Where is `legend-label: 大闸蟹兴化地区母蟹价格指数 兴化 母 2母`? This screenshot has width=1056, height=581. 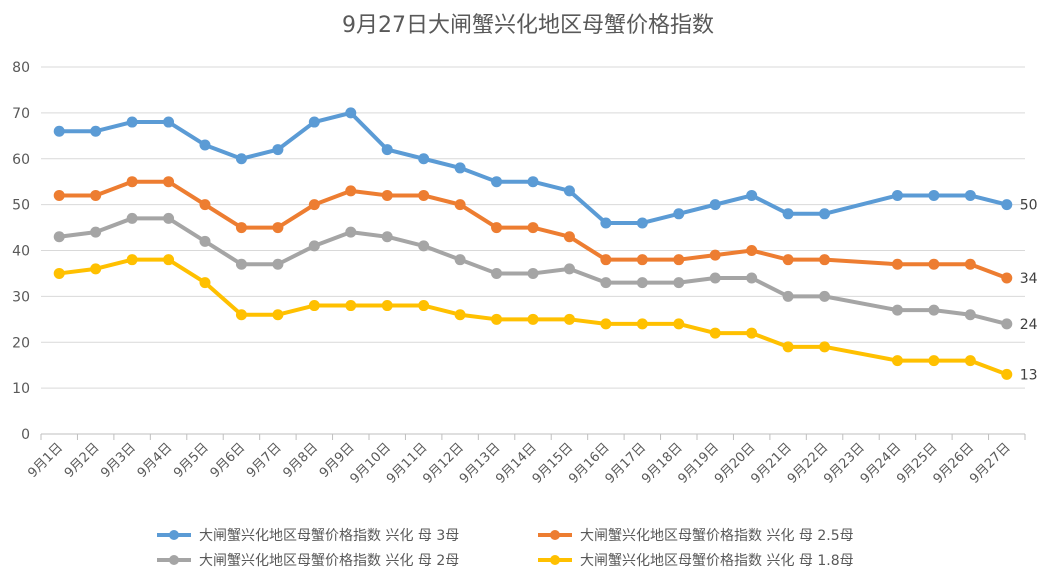 legend-label: 大闸蟹兴化地区母蟹价格指数 兴化 母 2母 is located at coordinates (329, 561).